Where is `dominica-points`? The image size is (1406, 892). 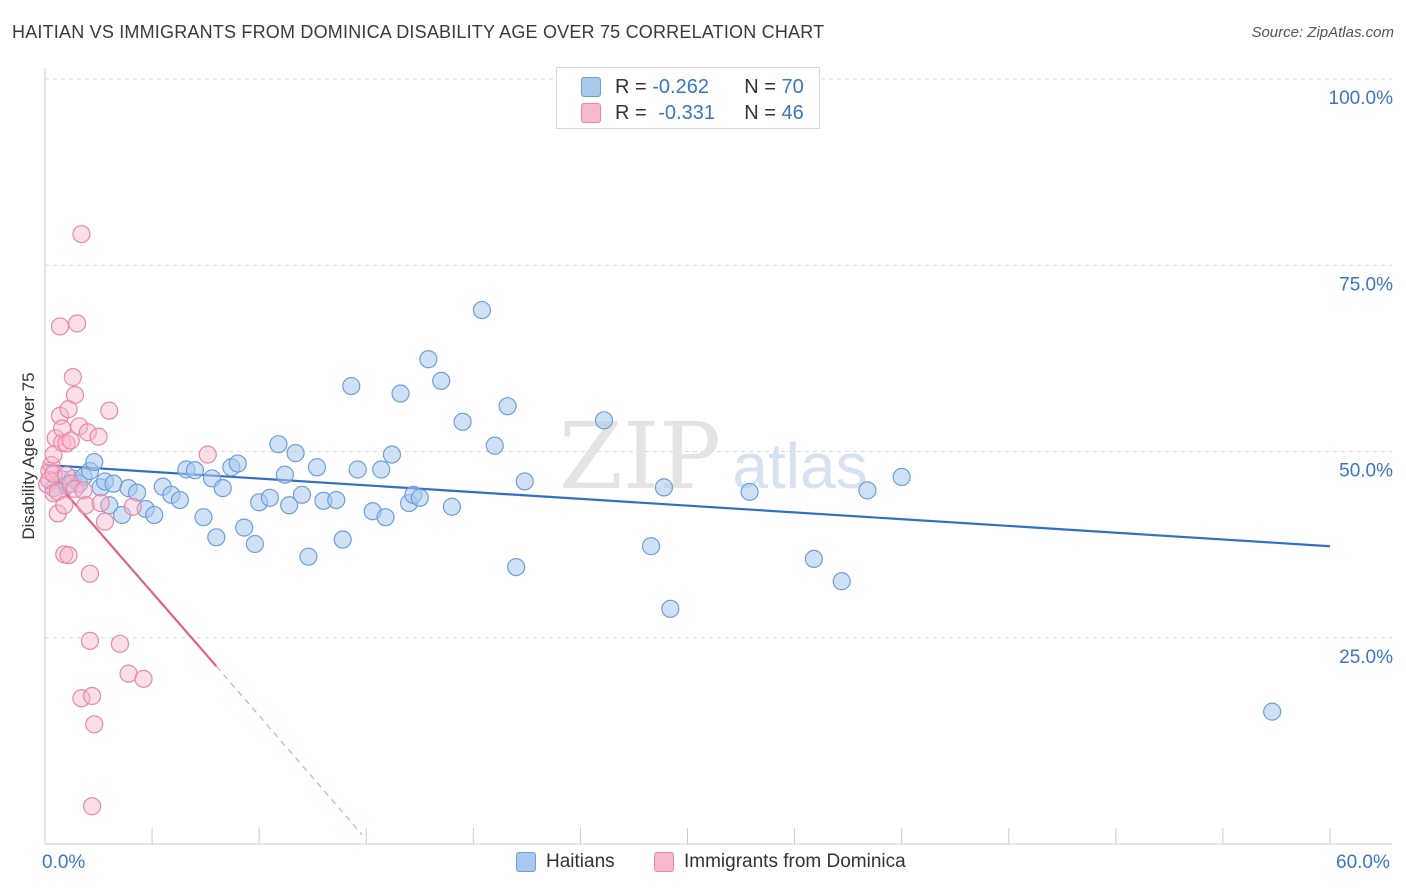 dominica-points is located at coordinates (127, 520).